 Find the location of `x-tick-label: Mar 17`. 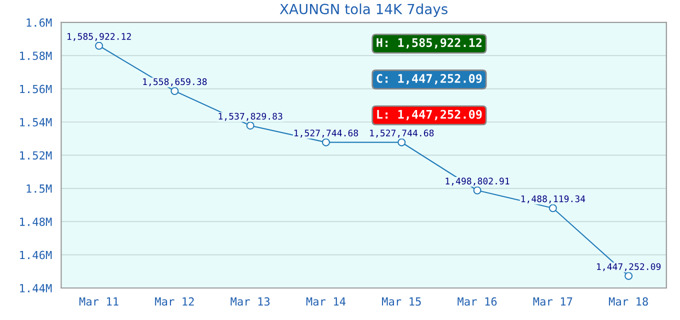

x-tick-label: Mar 17 is located at coordinates (552, 301).